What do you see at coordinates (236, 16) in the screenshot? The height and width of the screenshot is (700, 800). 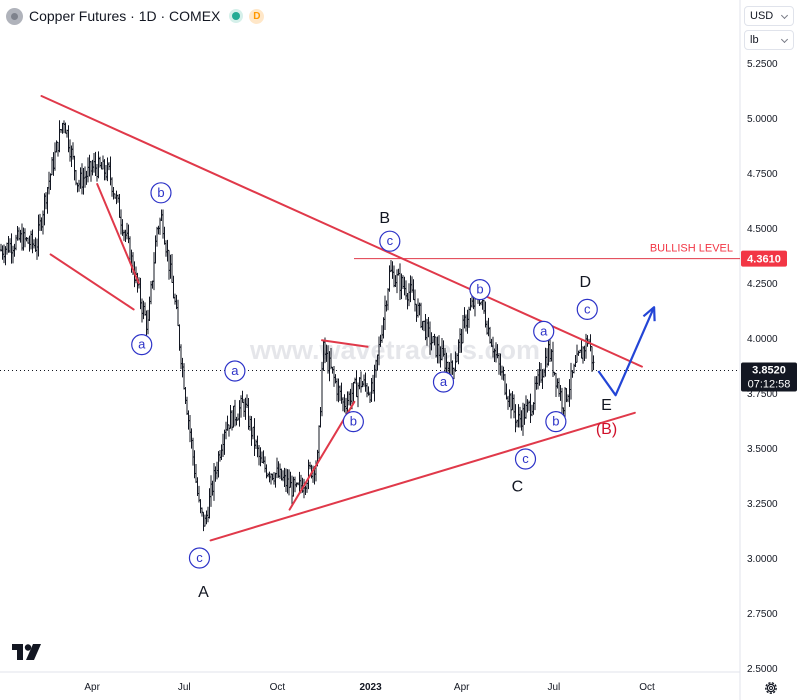 I see `market-status-icon` at bounding box center [236, 16].